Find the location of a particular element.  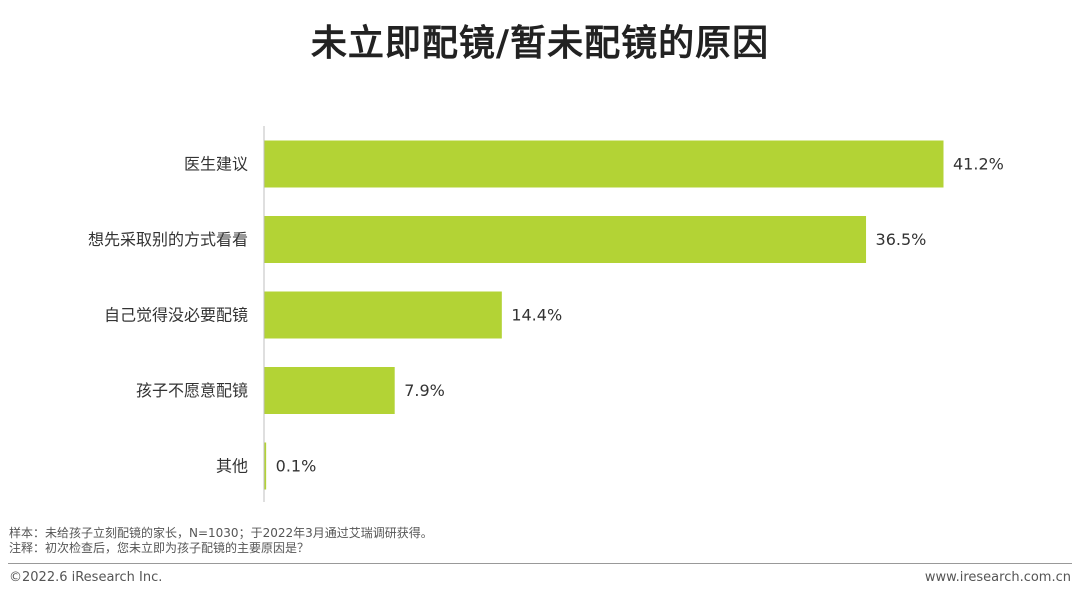

sample-note: 样本：未给孩子立刻配镜的家长，N=1030；于2022年3月通过艾瑞调研获得。 is located at coordinates (221, 533).